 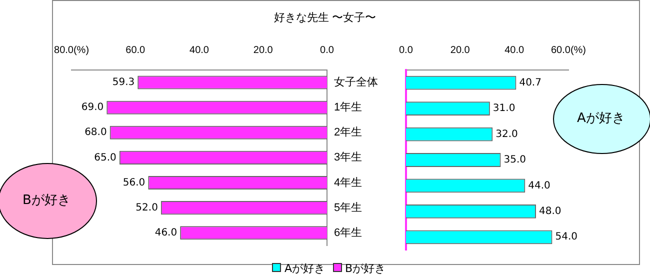 What do you see at coordinates (539, 186) in the screenshot?
I see `data-label: 44.0` at bounding box center [539, 186].